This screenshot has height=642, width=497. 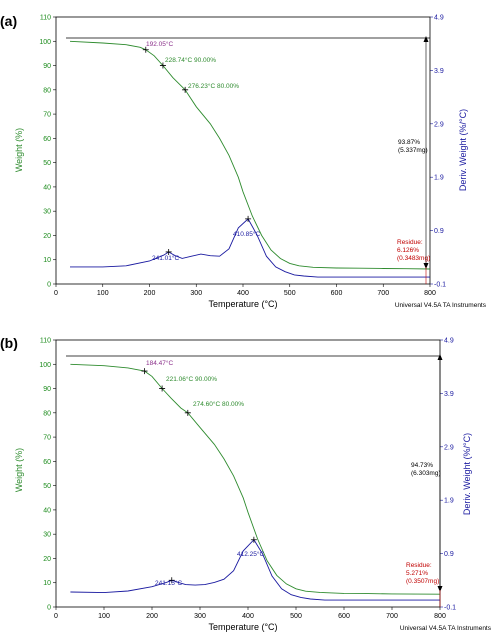 I want to click on right-axis: -0.1 0.9 1.9 2.9 3.9 4.9, so click(x=448, y=475).